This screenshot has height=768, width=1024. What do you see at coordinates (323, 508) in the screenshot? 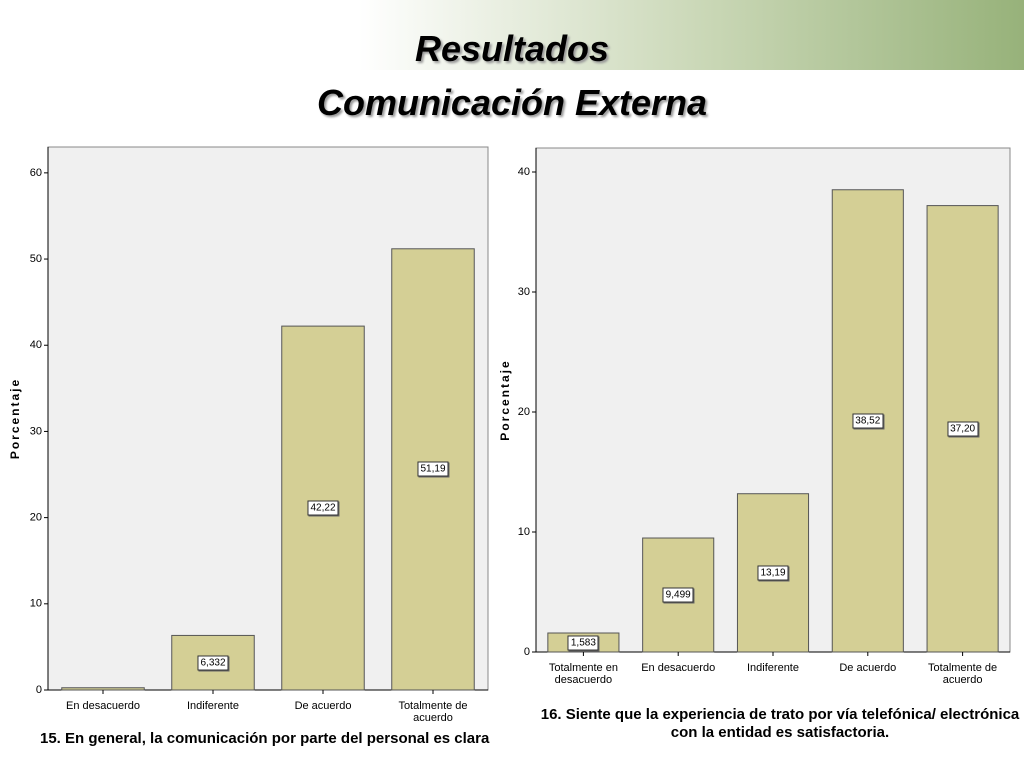
I see `value-label: 42,22` at bounding box center [323, 508].